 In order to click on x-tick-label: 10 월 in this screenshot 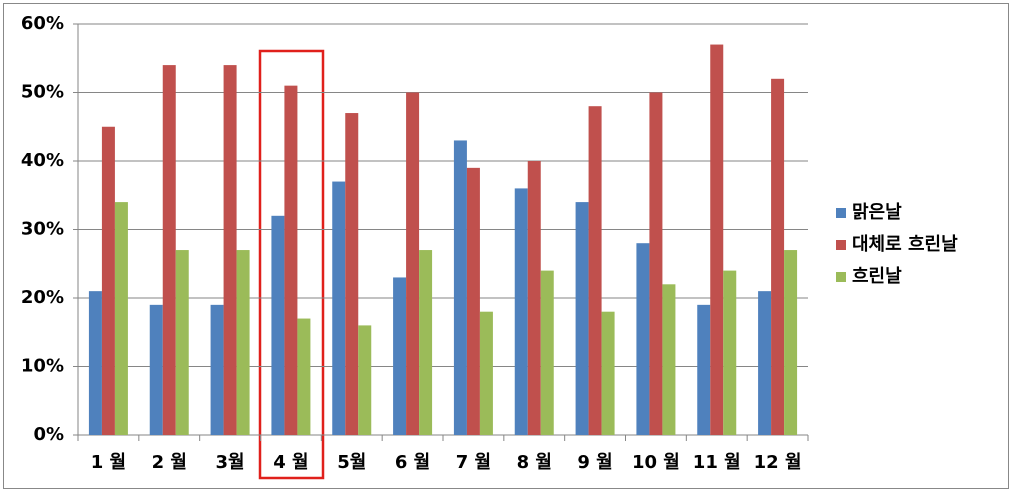, I will do `click(656, 462)`.